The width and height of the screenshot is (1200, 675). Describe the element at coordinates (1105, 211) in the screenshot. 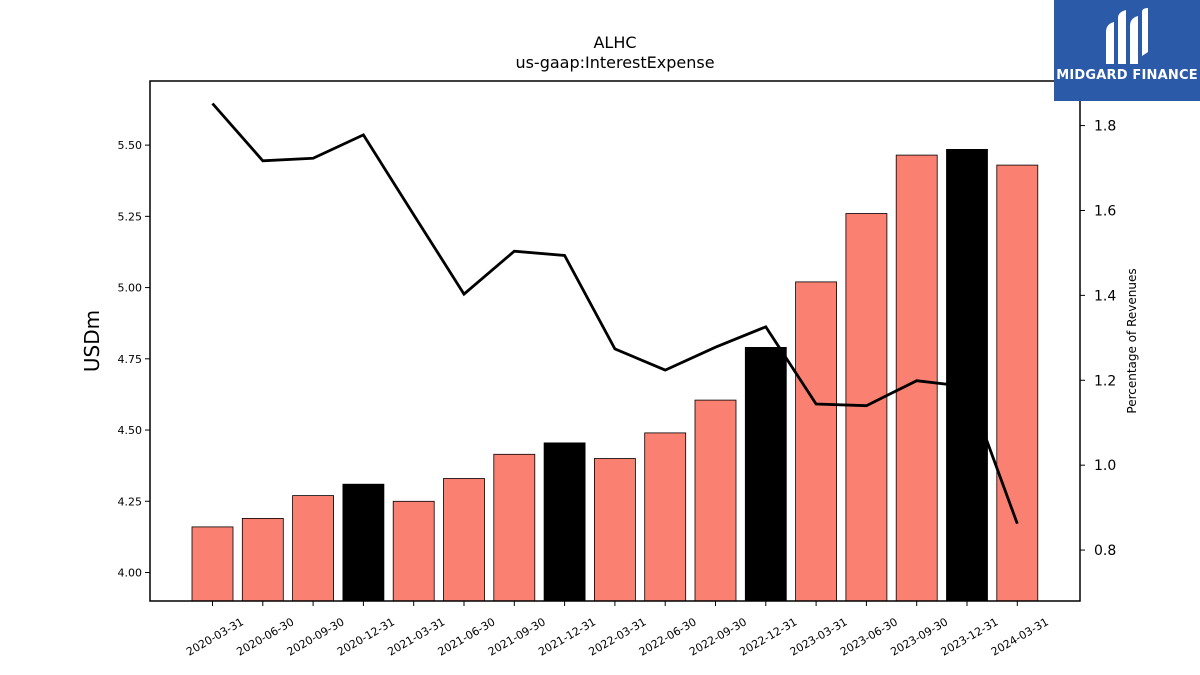

I see `y2-tick-label: 1.6` at that location.